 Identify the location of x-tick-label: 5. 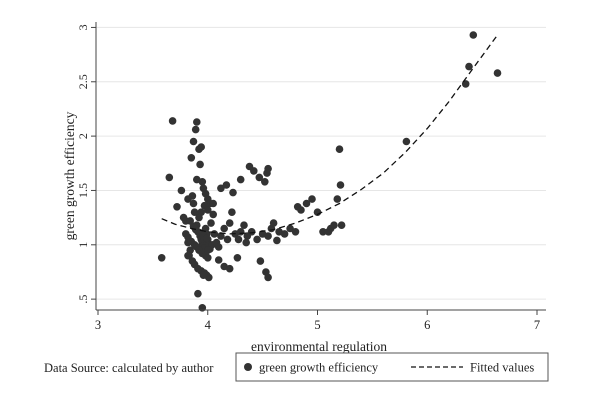
(317, 325).